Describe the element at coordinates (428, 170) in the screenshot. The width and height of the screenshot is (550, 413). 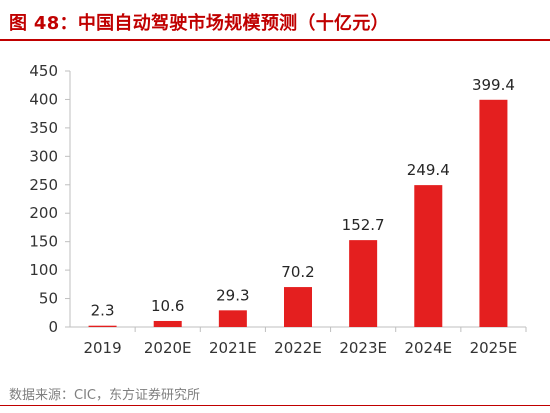
I see `data-label: 249.4` at that location.